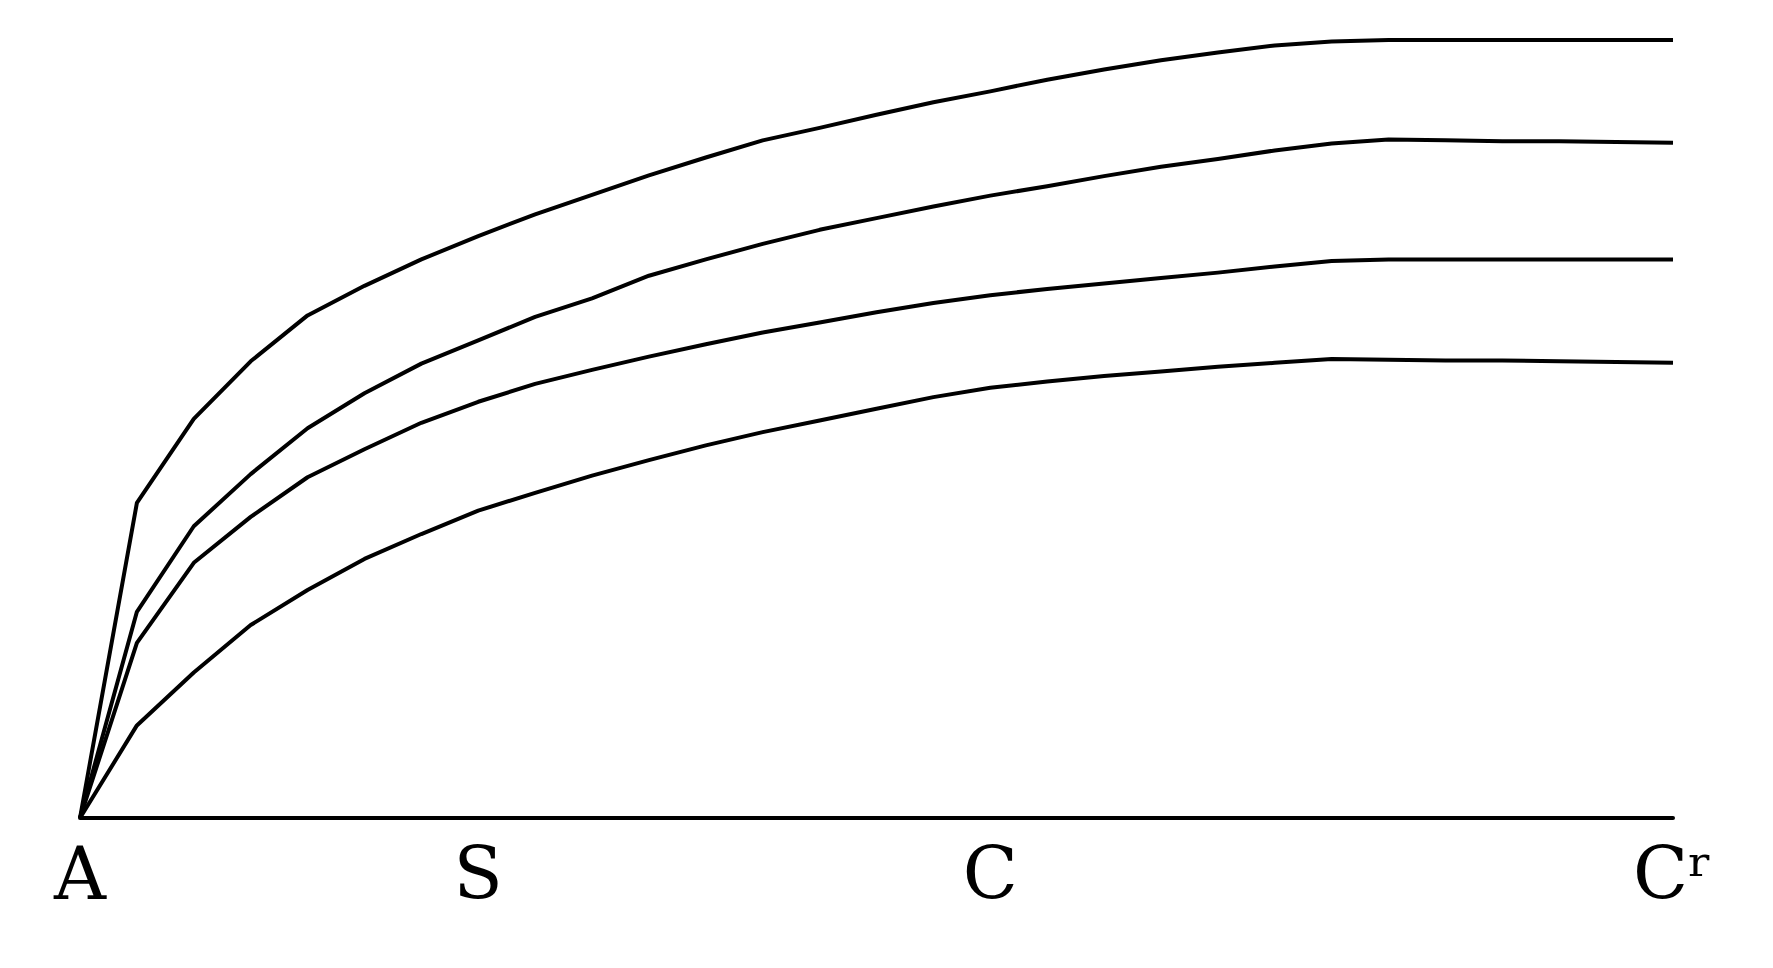 The image size is (1773, 968). What do you see at coordinates (80, 874) in the screenshot?
I see `x-tick-label: A` at bounding box center [80, 874].